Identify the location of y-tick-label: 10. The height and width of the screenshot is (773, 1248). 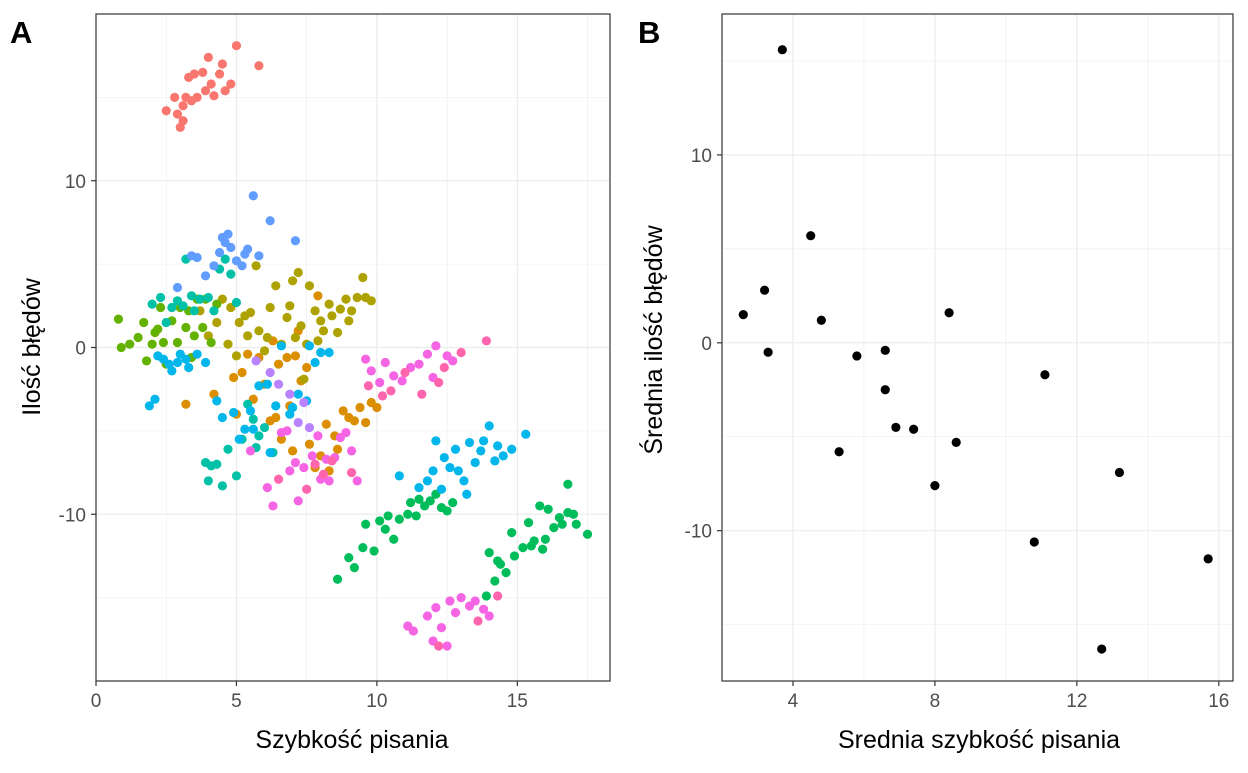
(701, 156).